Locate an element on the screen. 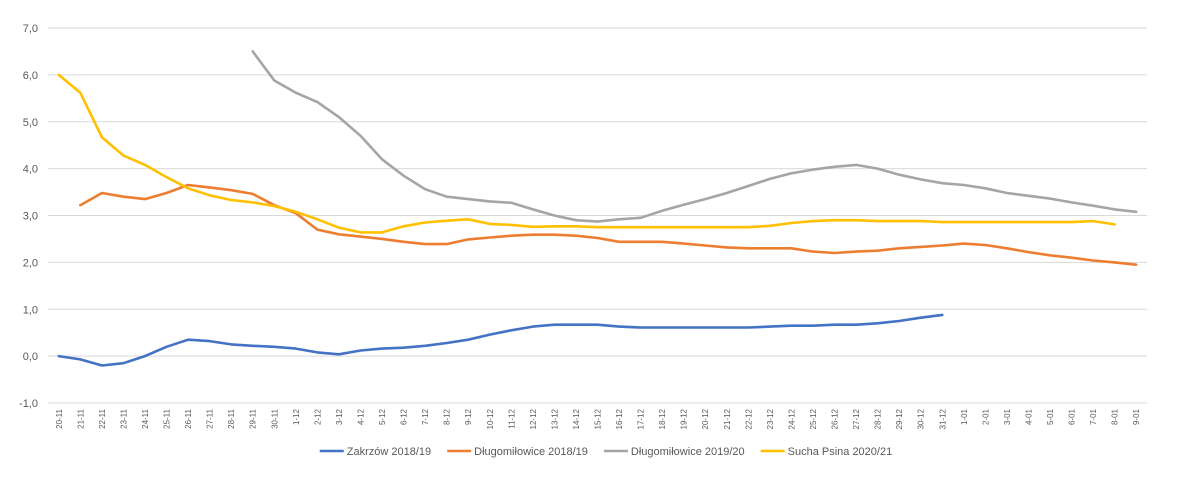 Image resolution: width=1192 pixels, height=486 pixels. x-tick-label: 19-12 is located at coordinates (684, 418).